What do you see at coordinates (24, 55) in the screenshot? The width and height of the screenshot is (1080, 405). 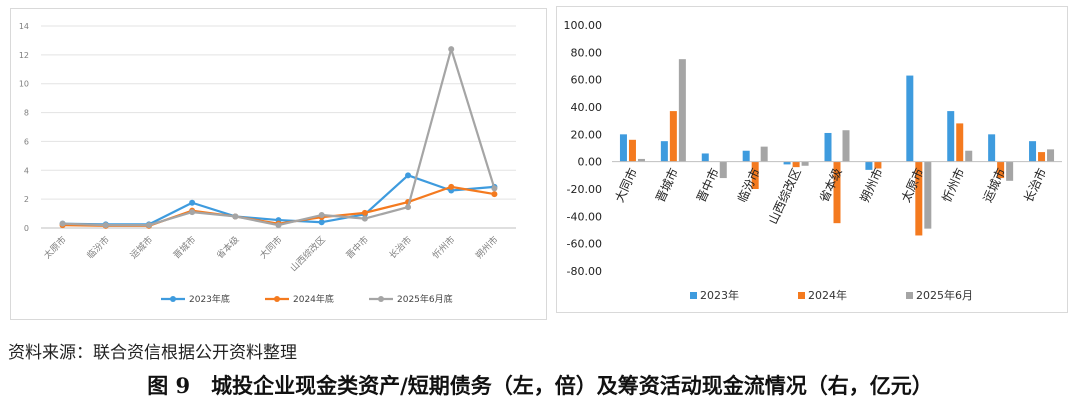 I see `y-tick-label: 12` at bounding box center [24, 55].